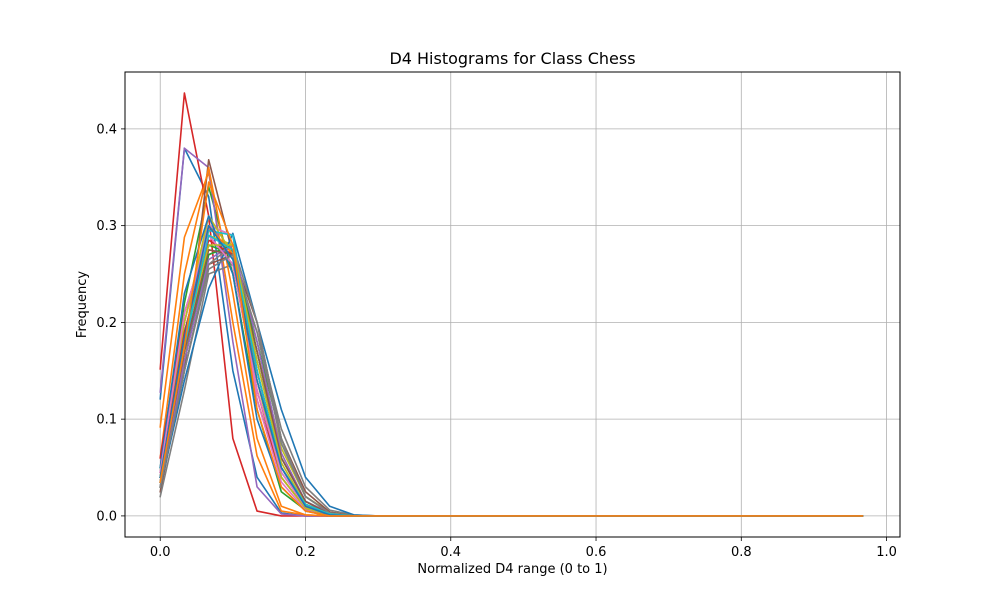 The width and height of the screenshot is (1000, 600). Describe the element at coordinates (106, 420) in the screenshot. I see `y-tick-label: 0.1` at that location.